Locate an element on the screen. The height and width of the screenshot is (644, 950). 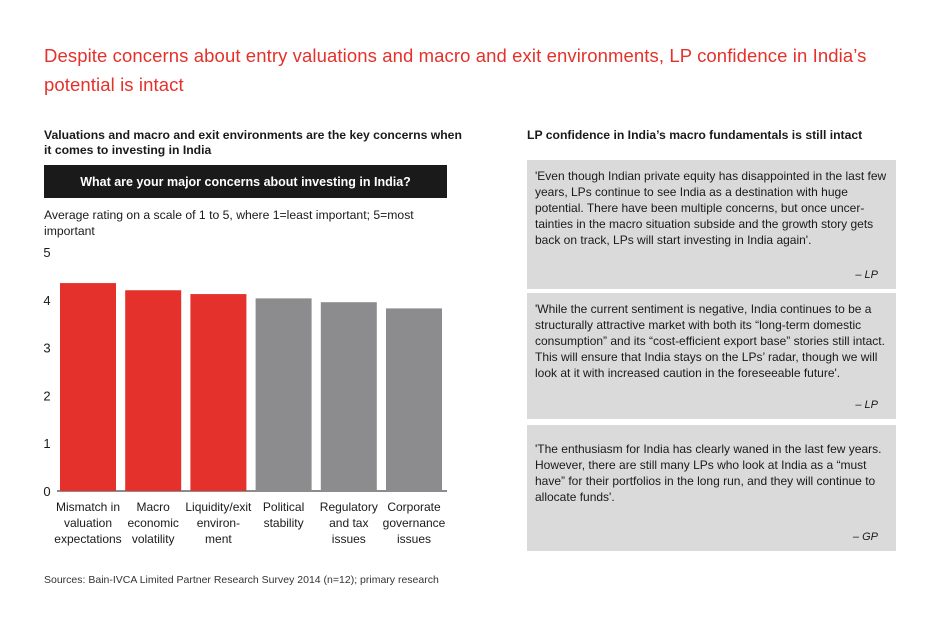
x-tick-label: Corporate governance issues is located at coordinates (414, 523).